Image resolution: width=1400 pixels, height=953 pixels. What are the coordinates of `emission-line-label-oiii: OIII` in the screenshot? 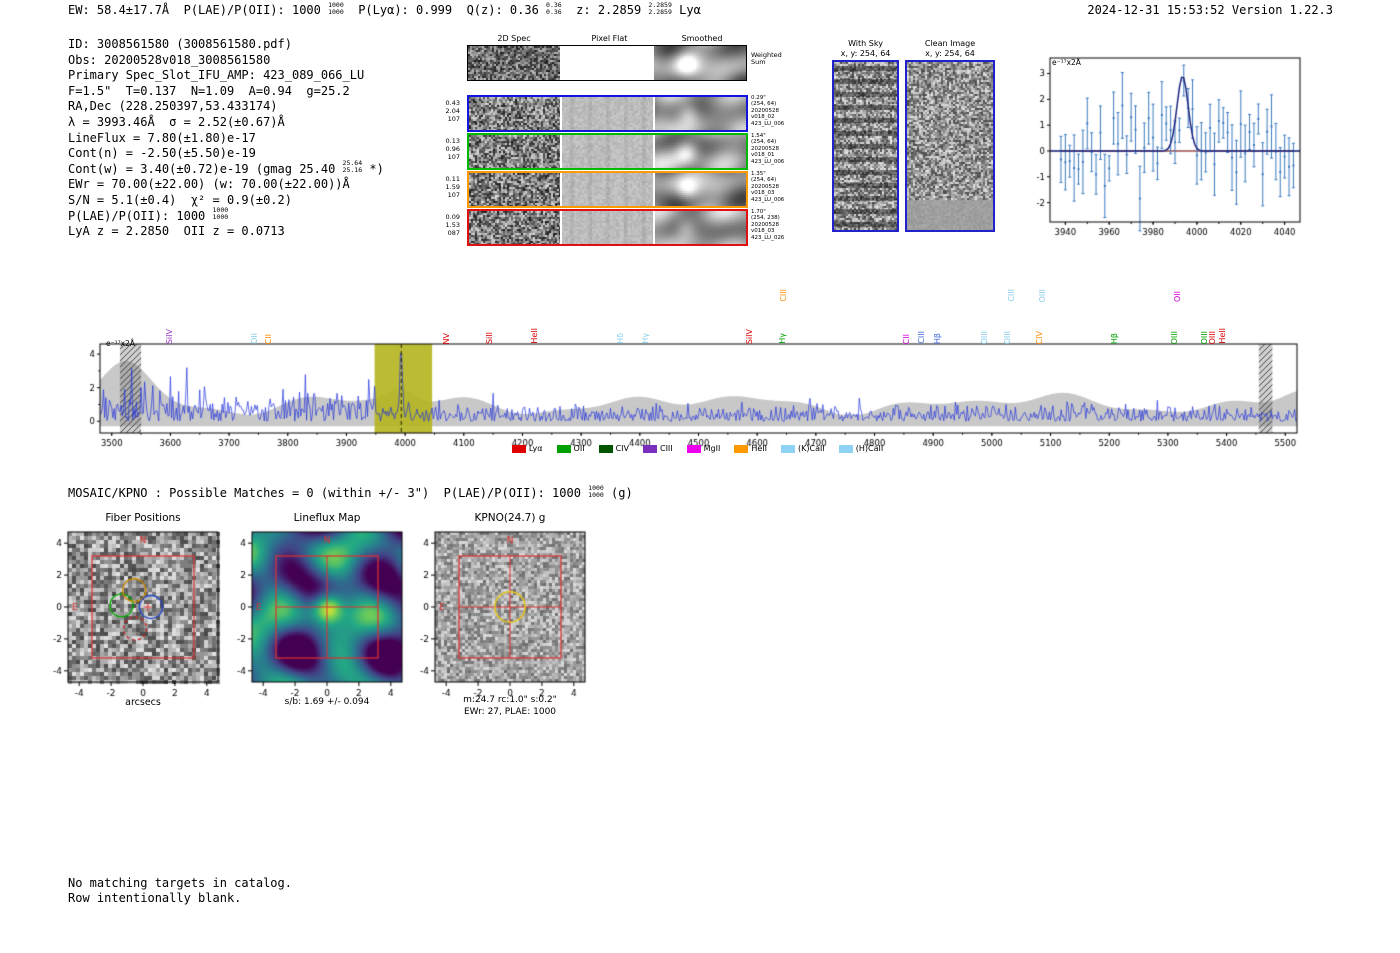 It's located at (1042, 295).